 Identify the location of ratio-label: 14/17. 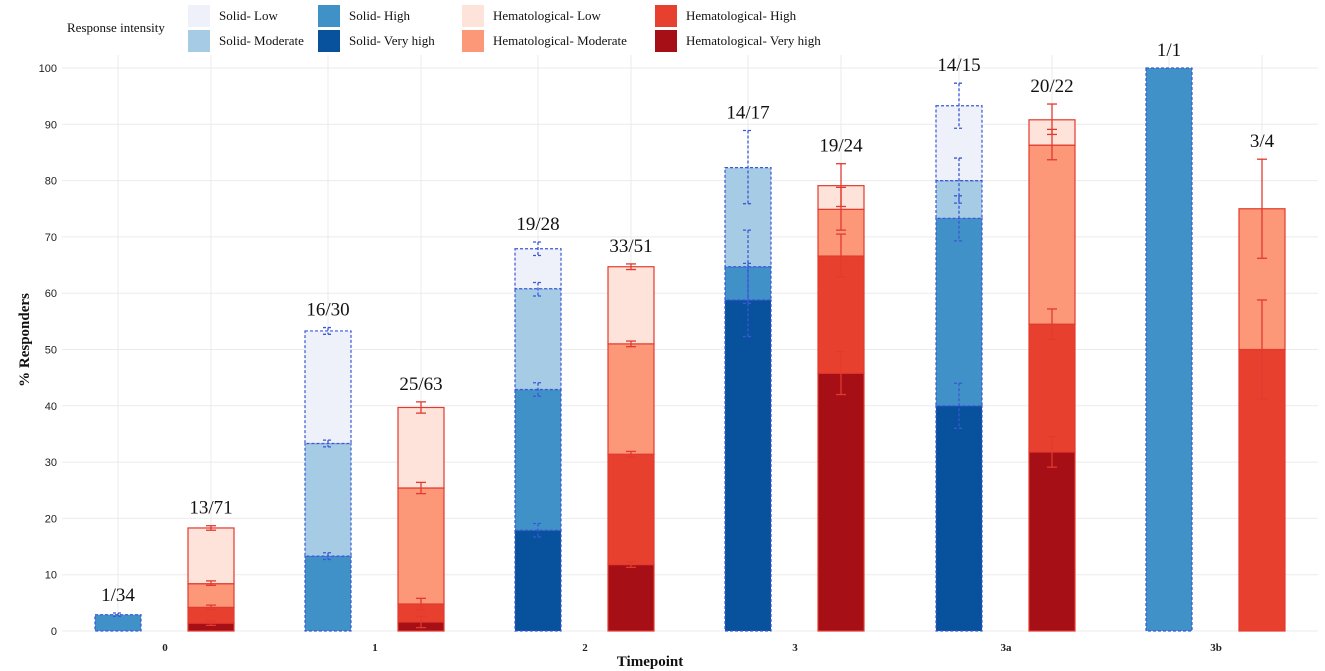
(747, 112).